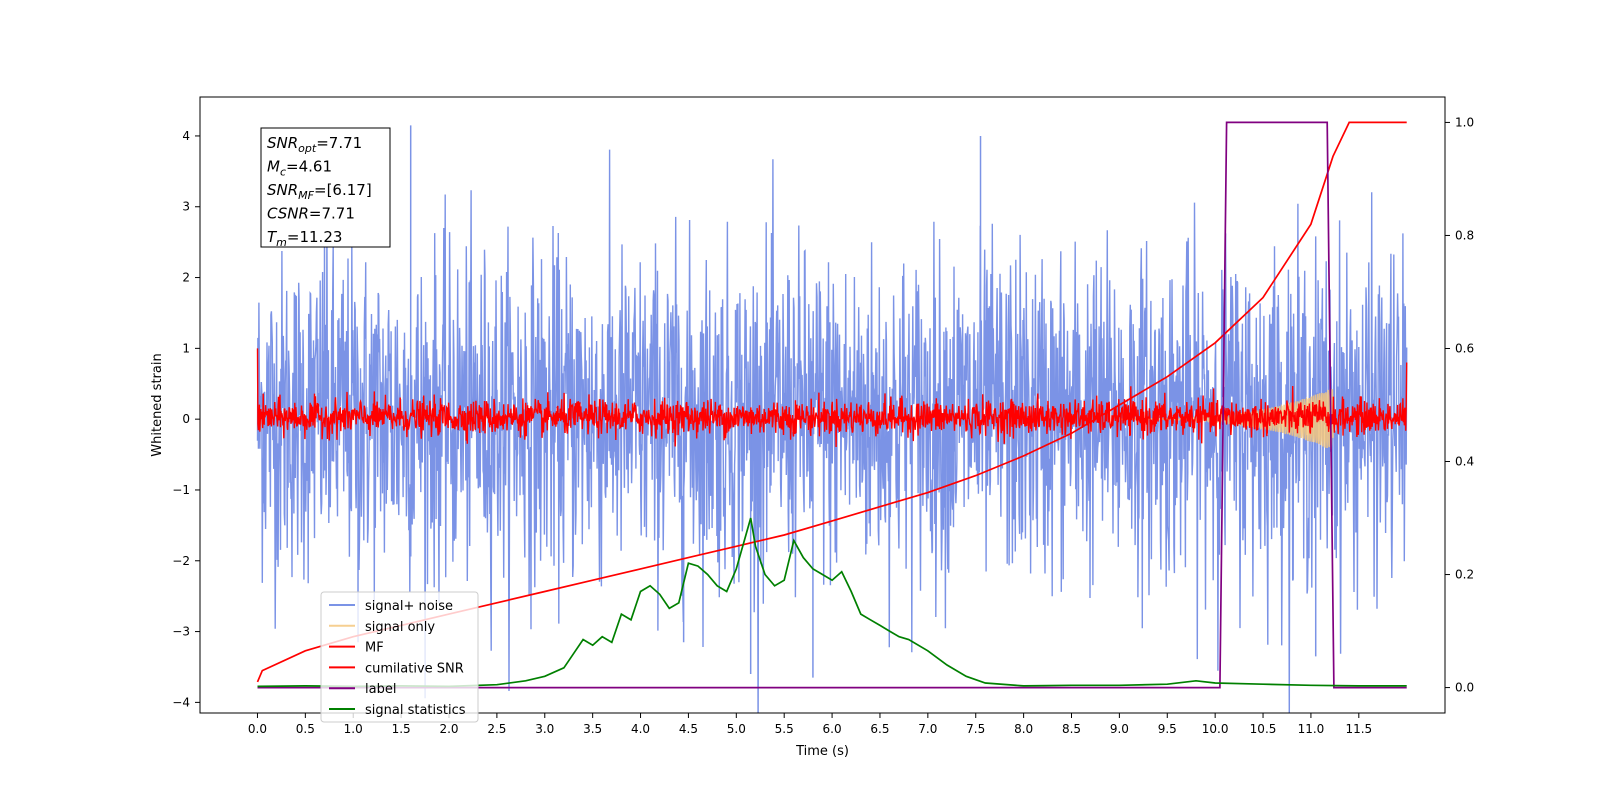  Describe the element at coordinates (1464, 688) in the screenshot. I see `y2-tick-label: 0.0` at that location.